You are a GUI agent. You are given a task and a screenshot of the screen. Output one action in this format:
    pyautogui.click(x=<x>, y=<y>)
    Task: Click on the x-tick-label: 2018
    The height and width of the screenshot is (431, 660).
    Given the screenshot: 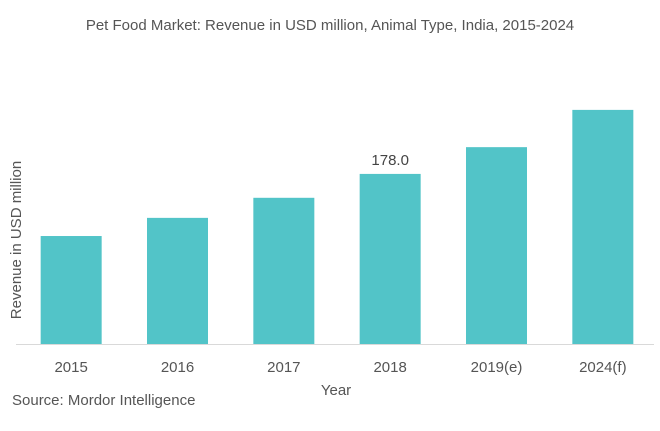 What is the action you would take?
    pyautogui.click(x=389, y=367)
    